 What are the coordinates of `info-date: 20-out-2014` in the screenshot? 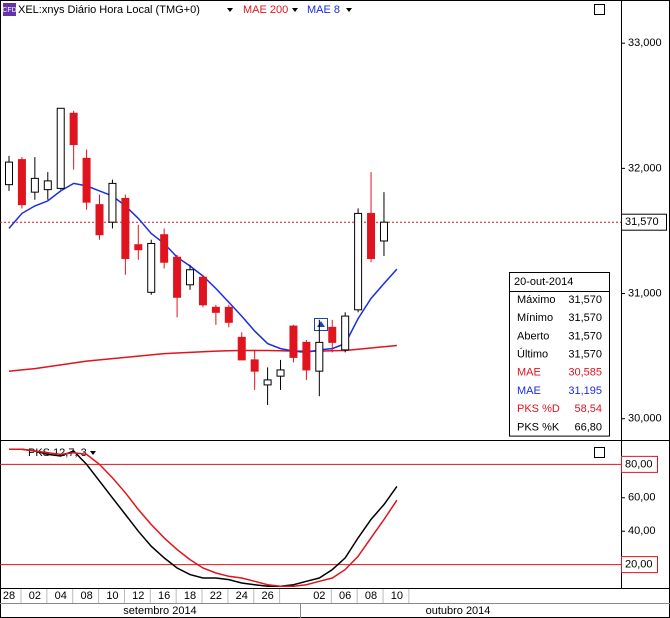 It's located at (543, 282).